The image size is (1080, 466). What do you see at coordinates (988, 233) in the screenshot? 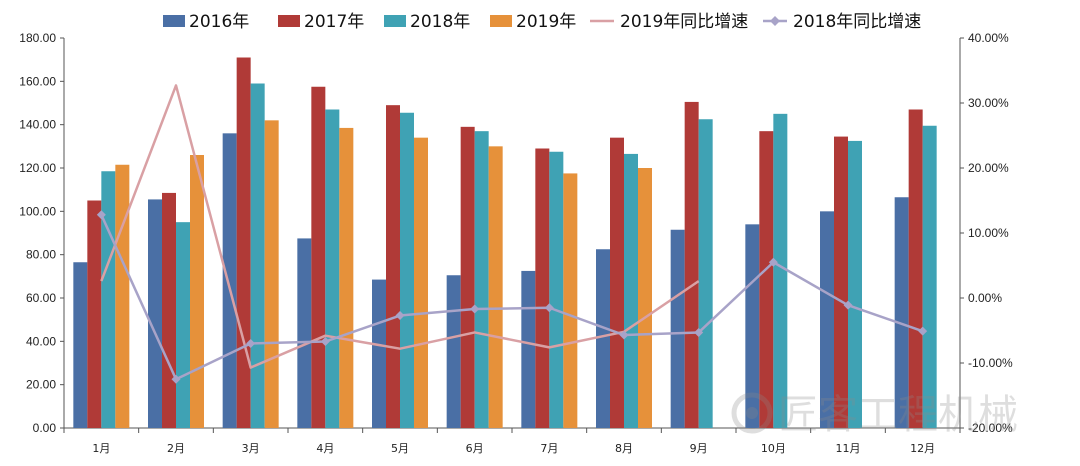
I see `right-axis-tick-label: 10.00%` at bounding box center [988, 233].